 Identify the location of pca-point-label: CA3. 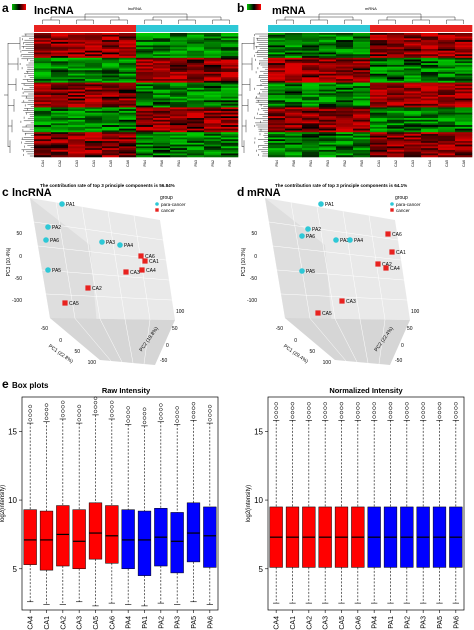
(351, 302).